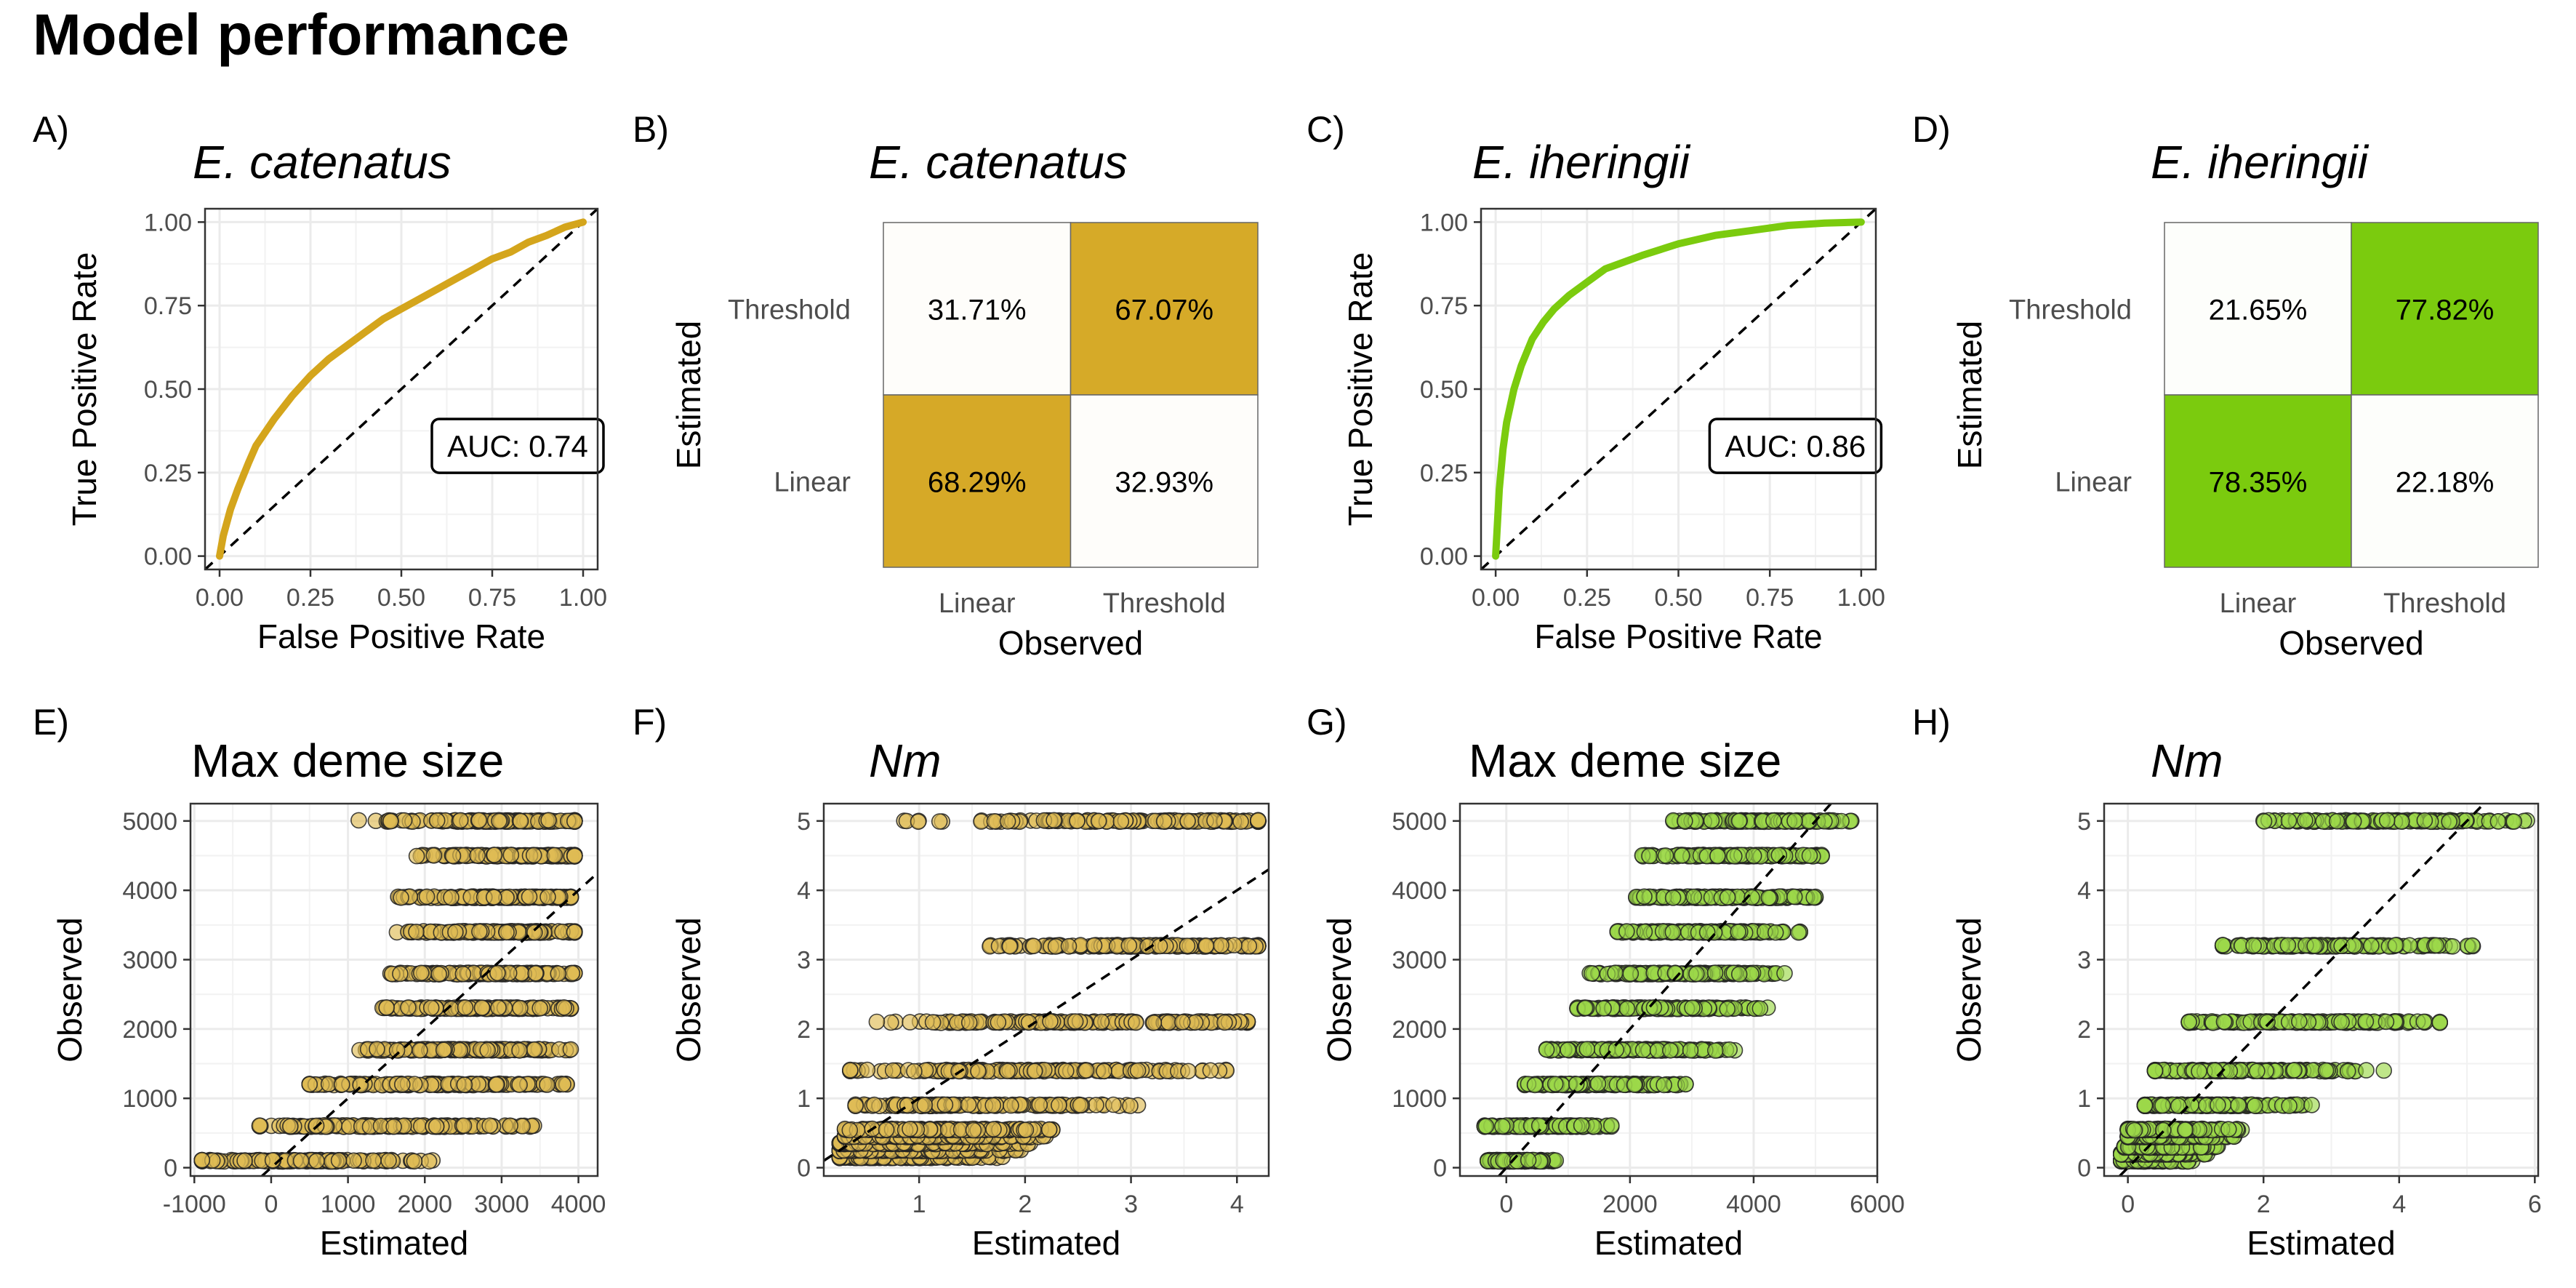 This screenshot has height=1288, width=2576. What do you see at coordinates (1131, 1204) in the screenshot?
I see `x-tick-label: 3` at bounding box center [1131, 1204].